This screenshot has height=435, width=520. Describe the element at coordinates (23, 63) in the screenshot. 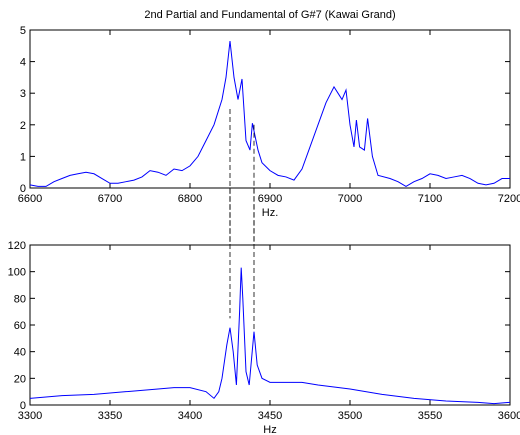

I see `y-tick-label: 4` at that location.